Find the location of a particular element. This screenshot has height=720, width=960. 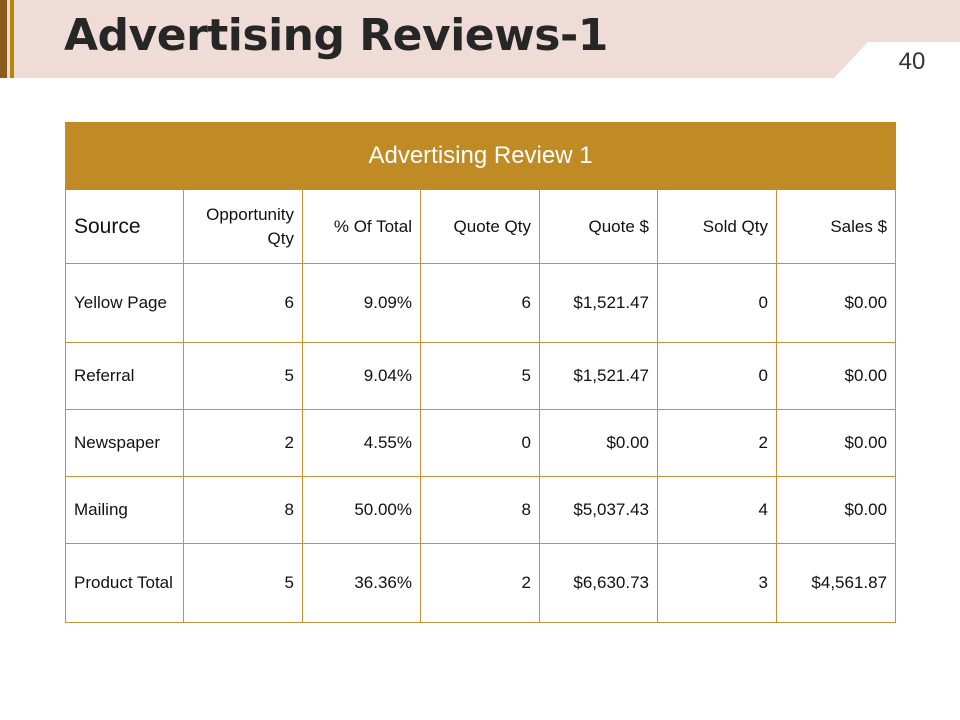

header-band is located at coordinates (480, 39).